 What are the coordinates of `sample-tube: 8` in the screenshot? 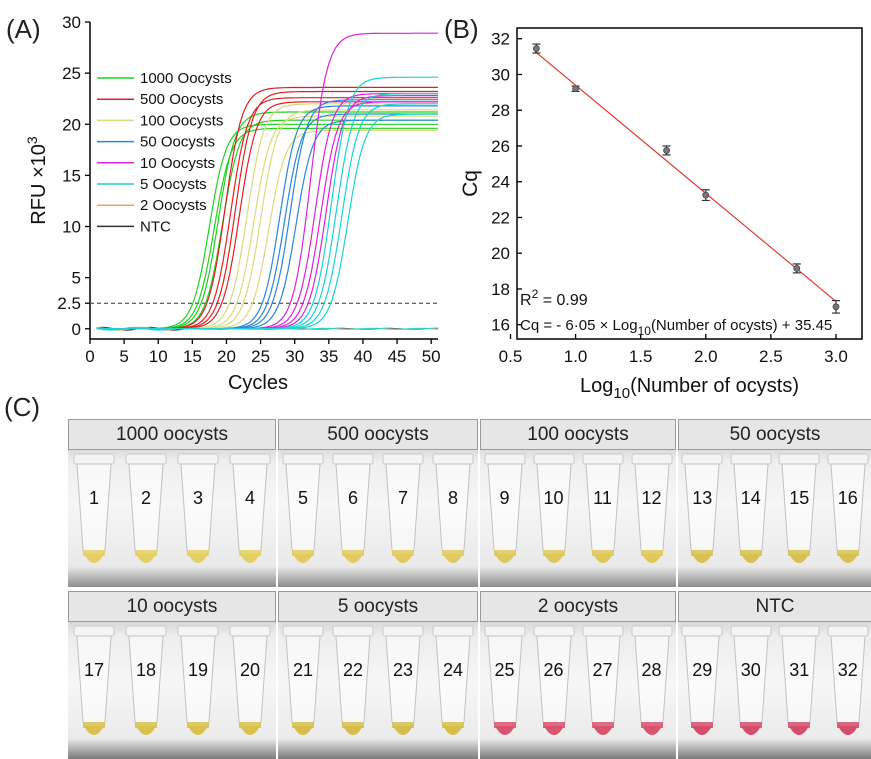 It's located at (453, 514).